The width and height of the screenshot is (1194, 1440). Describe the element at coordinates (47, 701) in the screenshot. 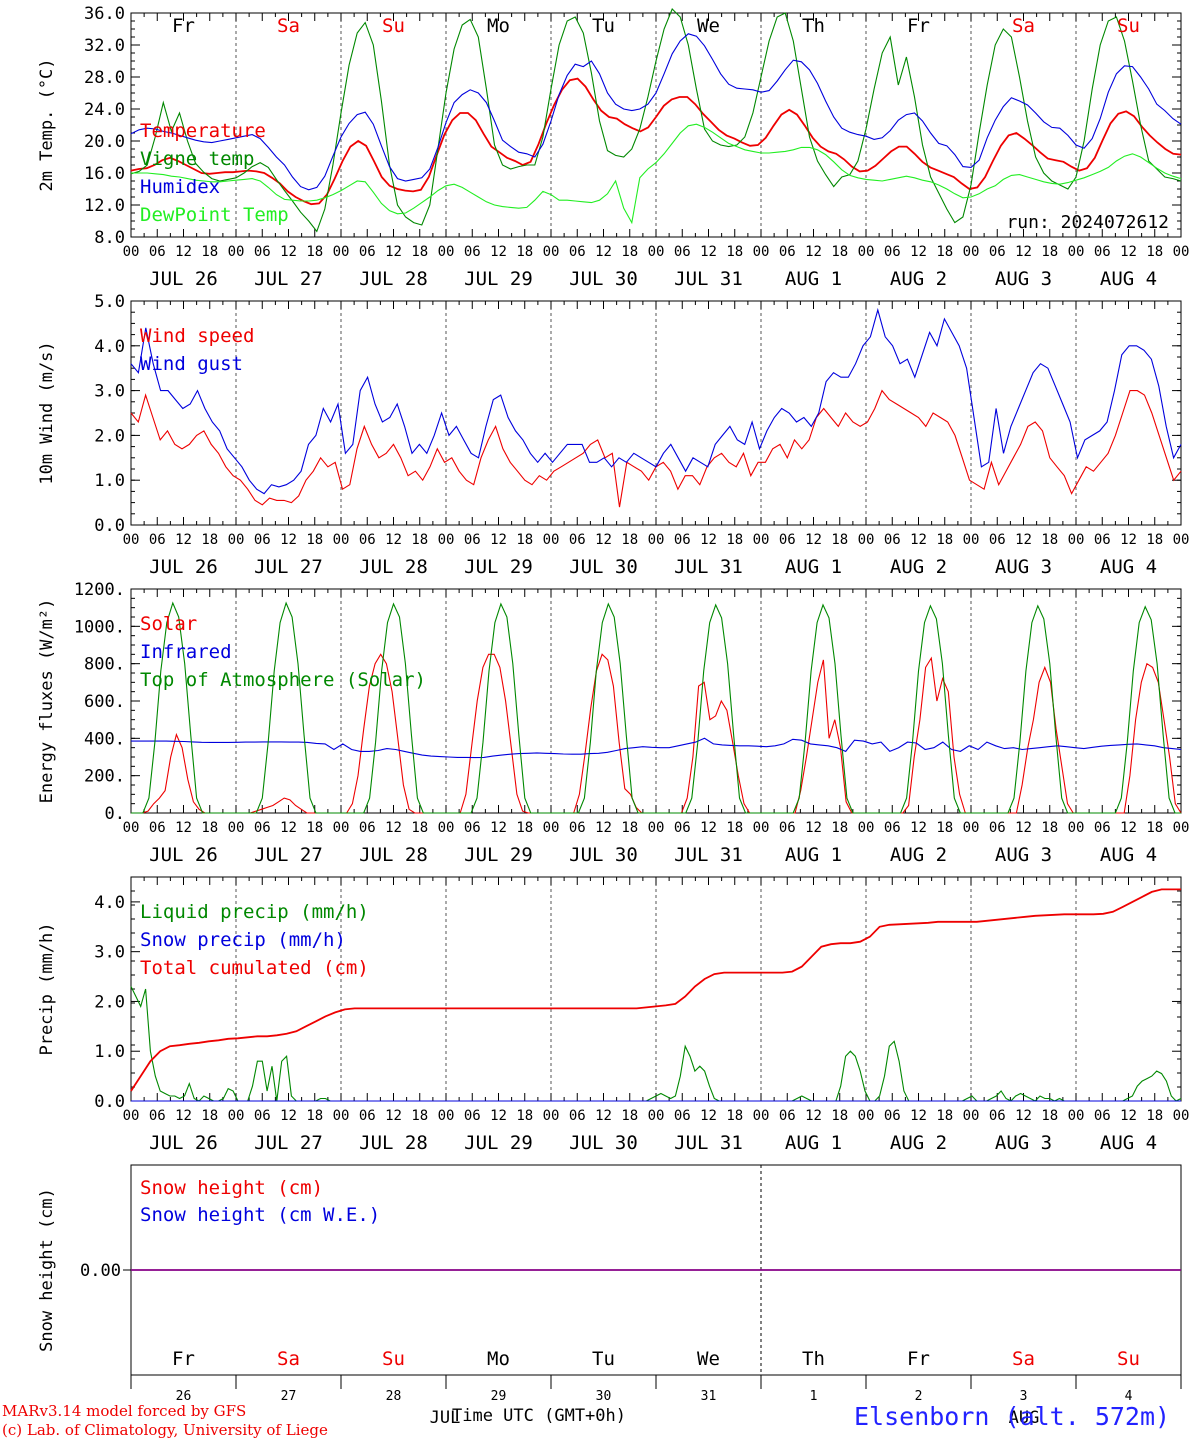

I see `y-axis-label: Energy fluxes (W/m²)` at that location.